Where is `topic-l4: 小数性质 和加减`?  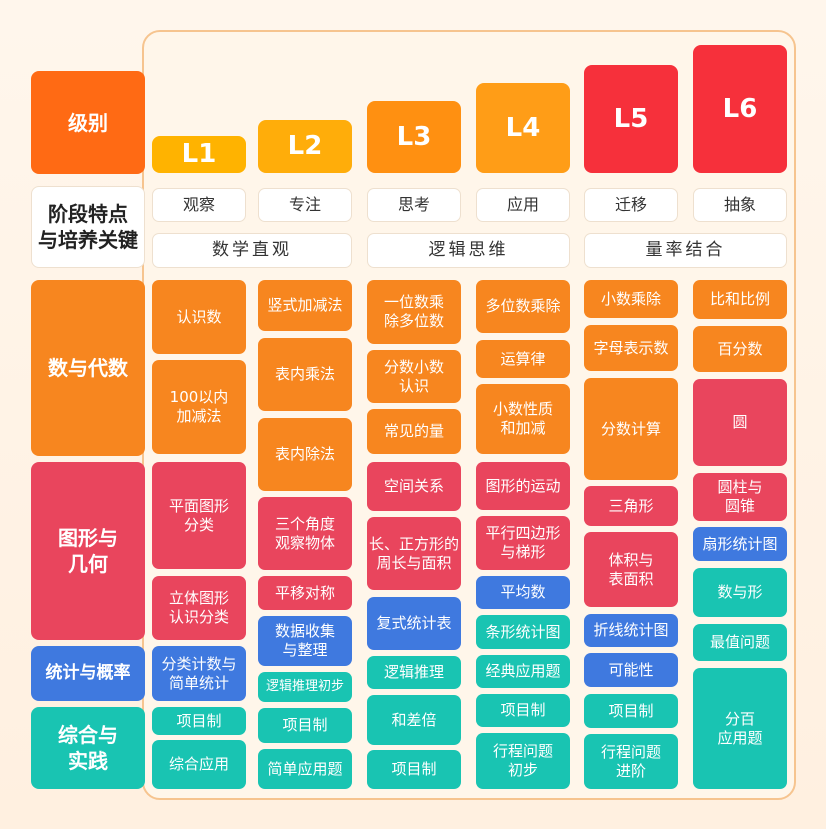
topic-l4: 小数性质 和加减 is located at coordinates (523, 419).